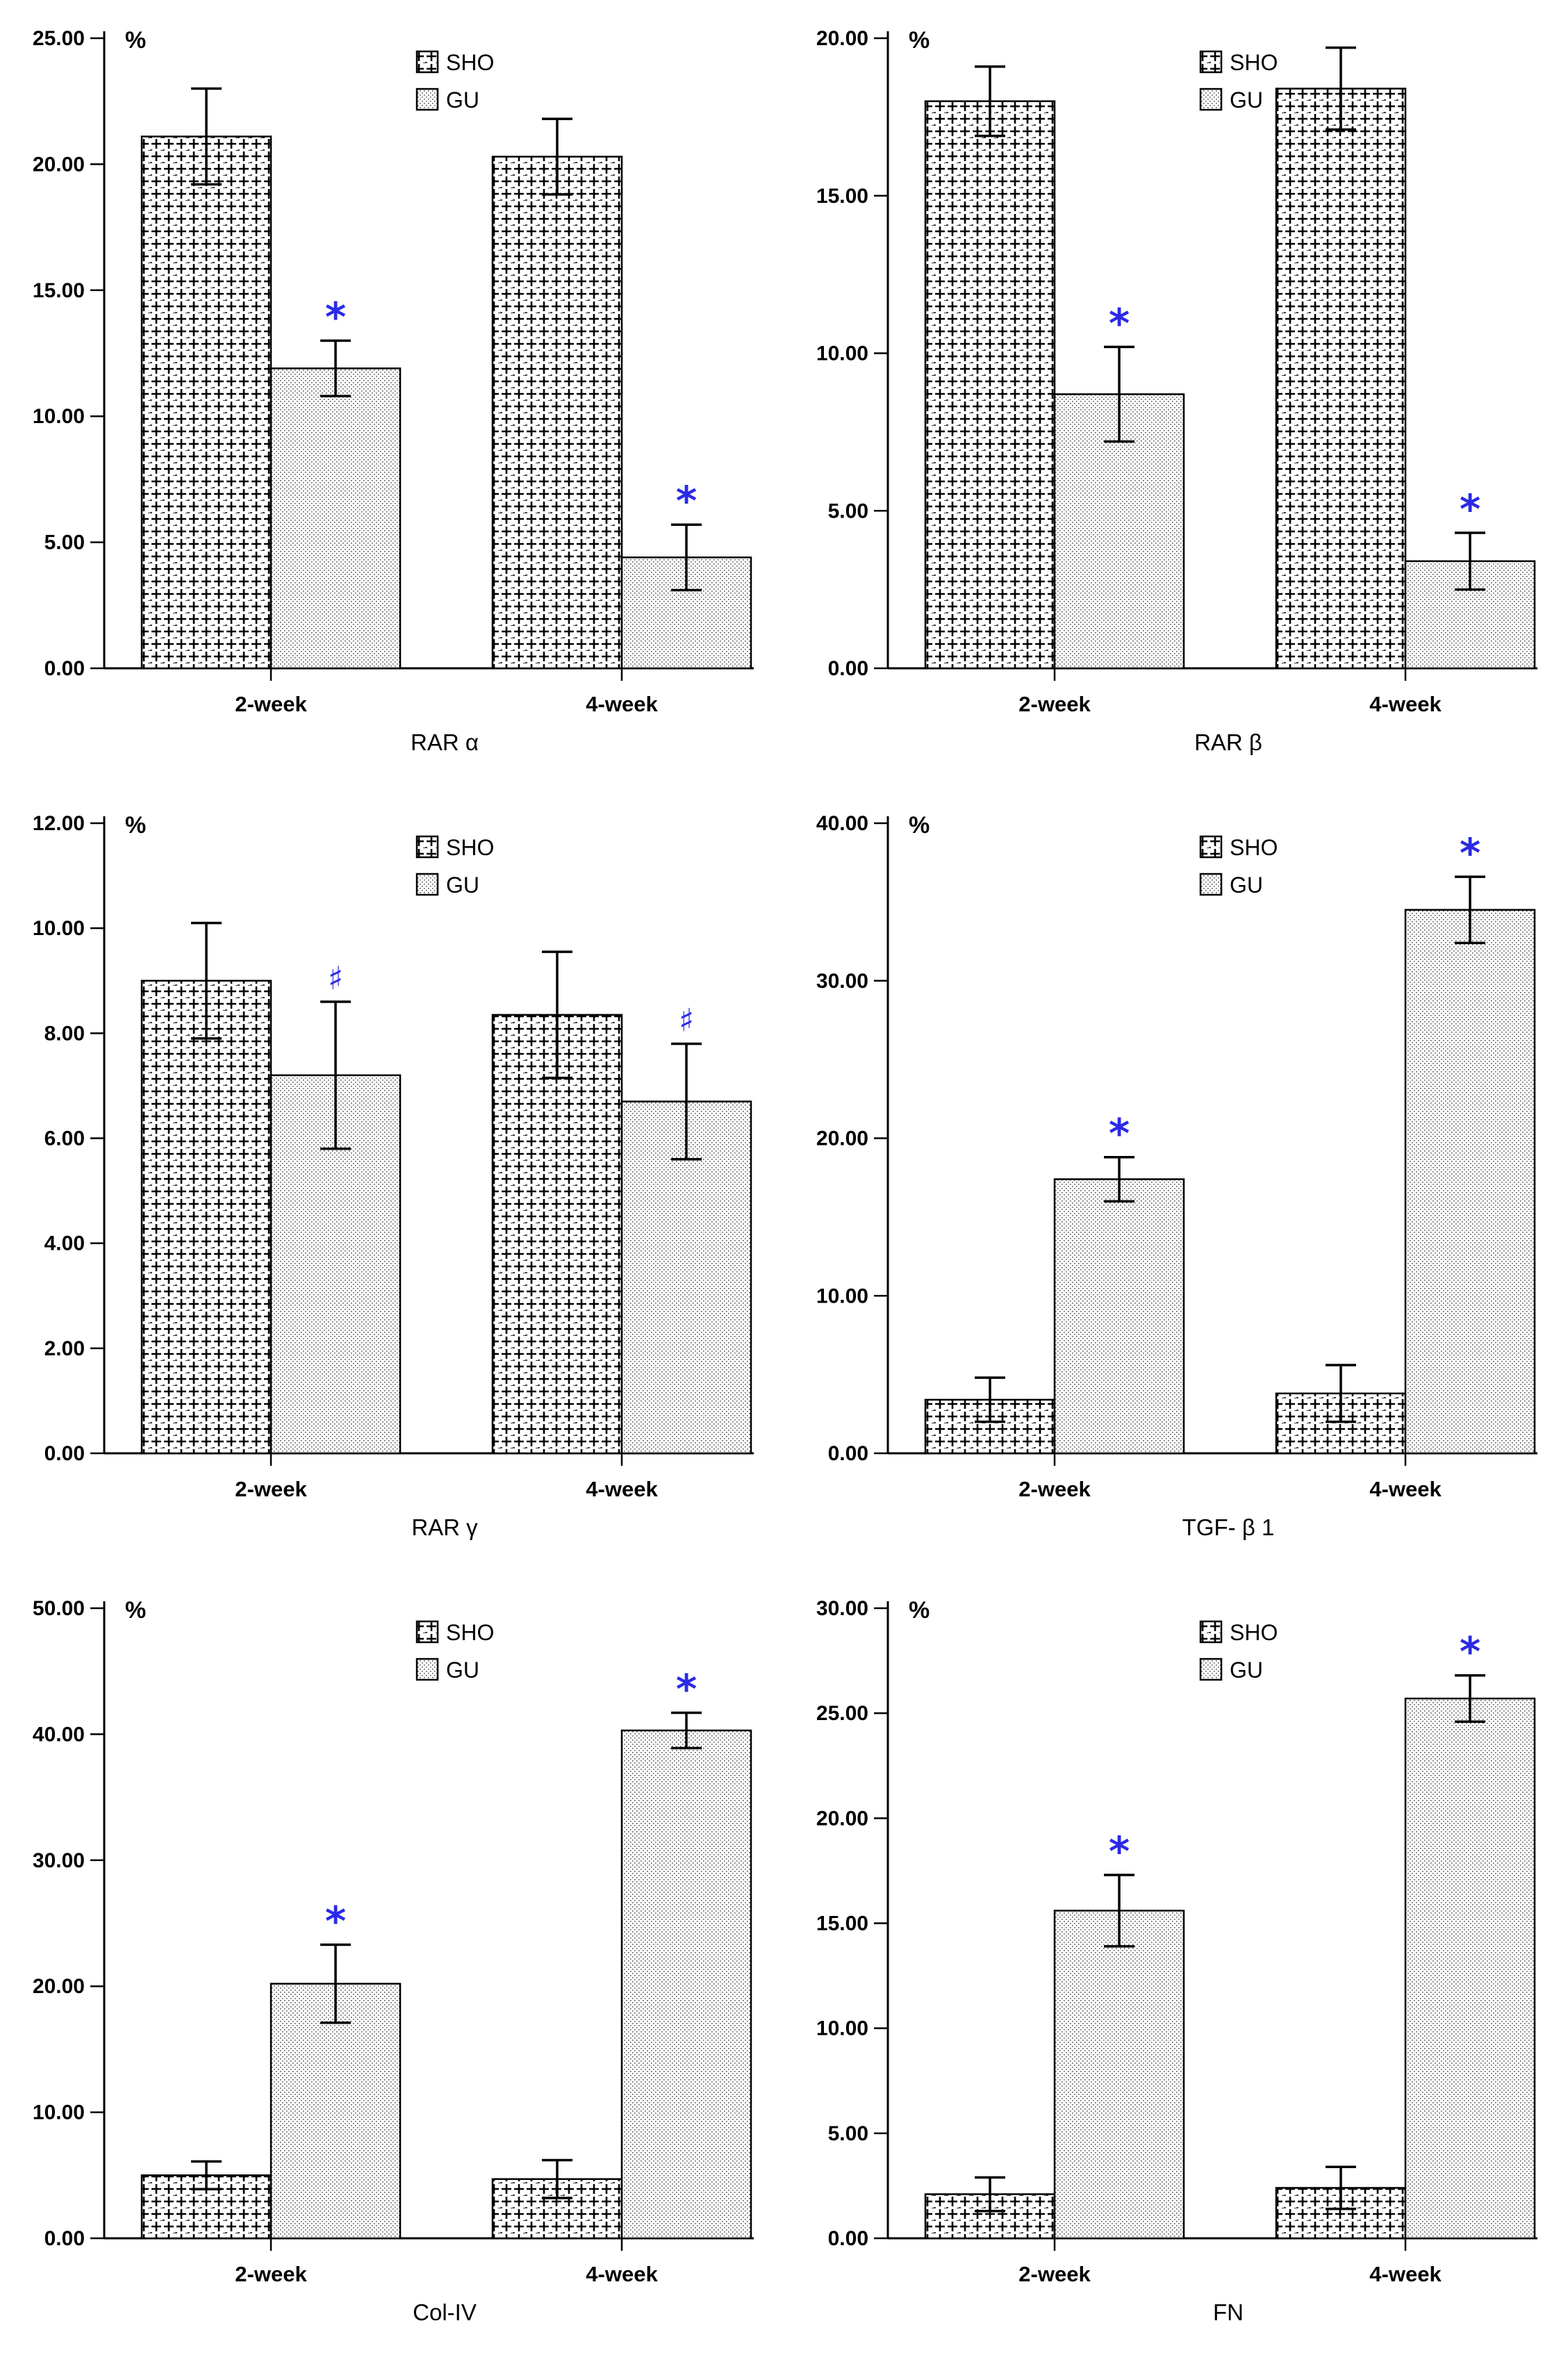 Image resolution: width=1568 pixels, height=2355 pixels. What do you see at coordinates (444, 1527) in the screenshot?
I see `chart-title: RAR γ` at bounding box center [444, 1527].